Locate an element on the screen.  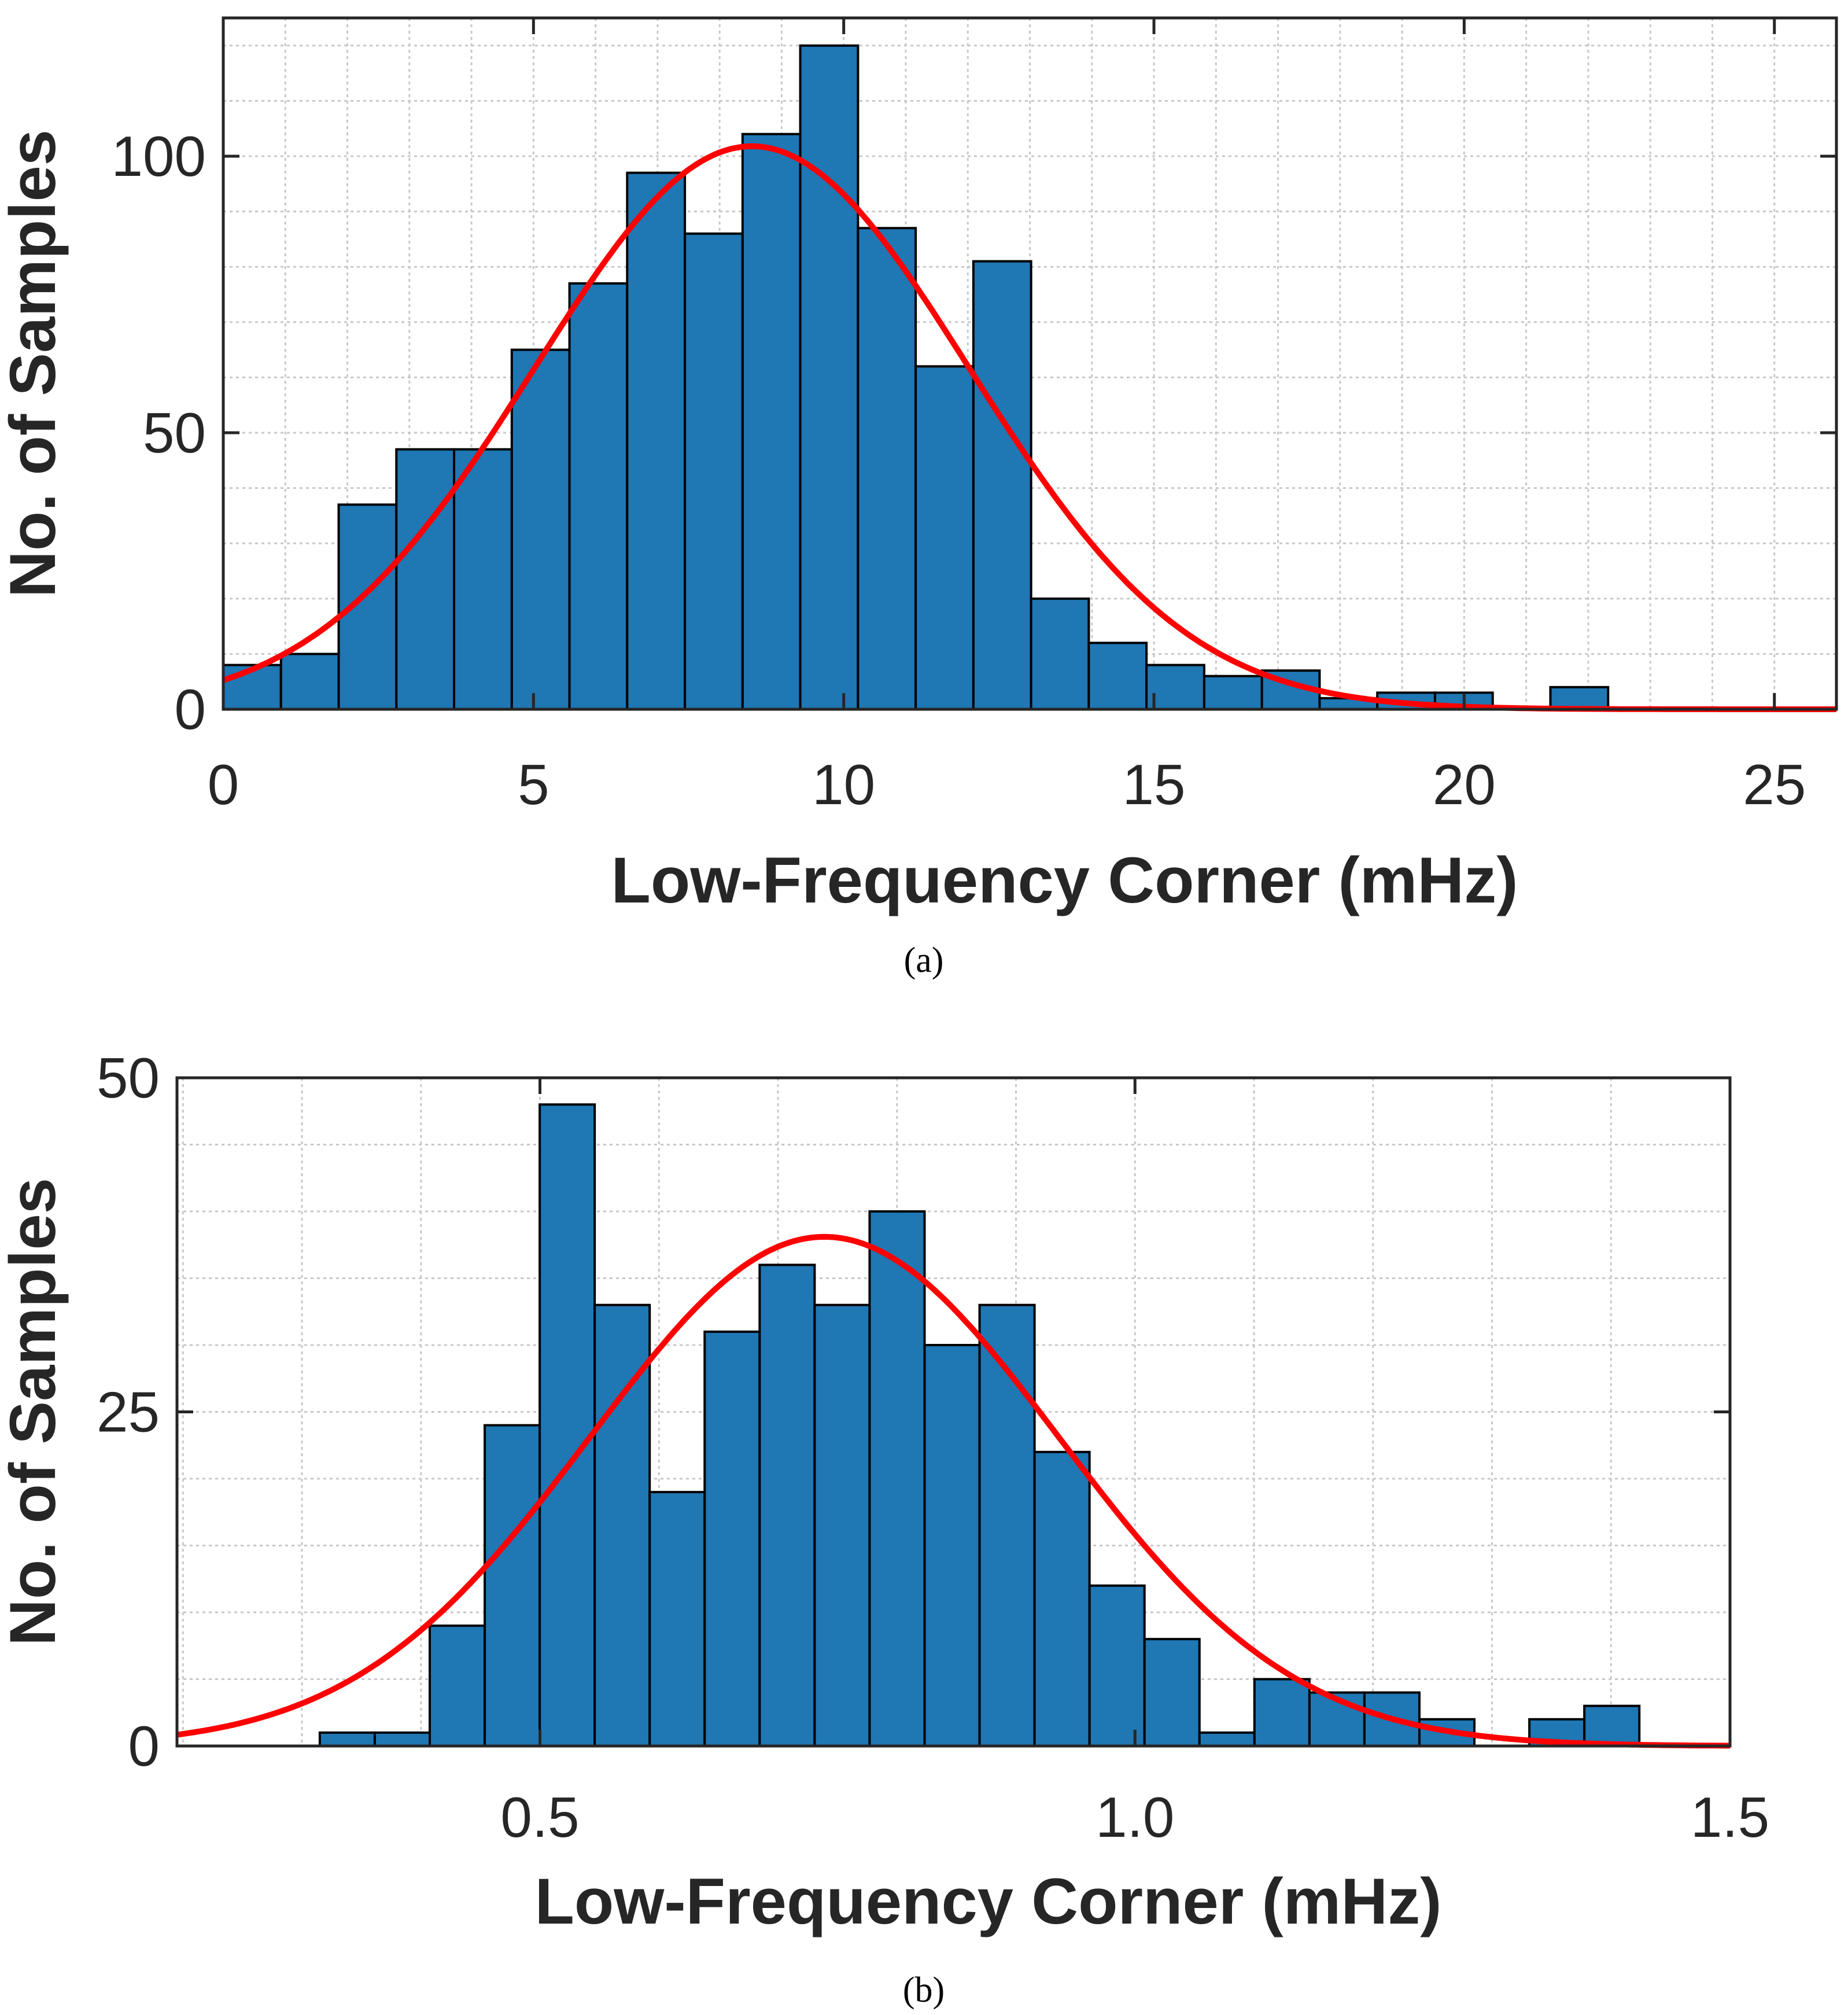
x-tick-label: 20 is located at coordinates (1464, 784).